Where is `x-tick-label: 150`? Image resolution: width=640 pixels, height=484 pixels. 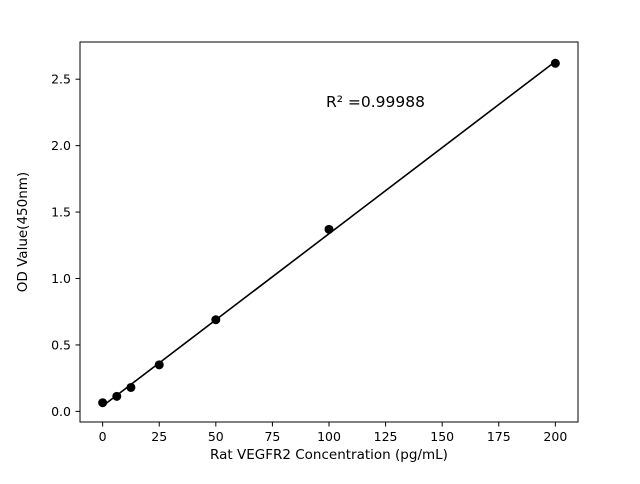
x-tick-label: 150 is located at coordinates (442, 436).